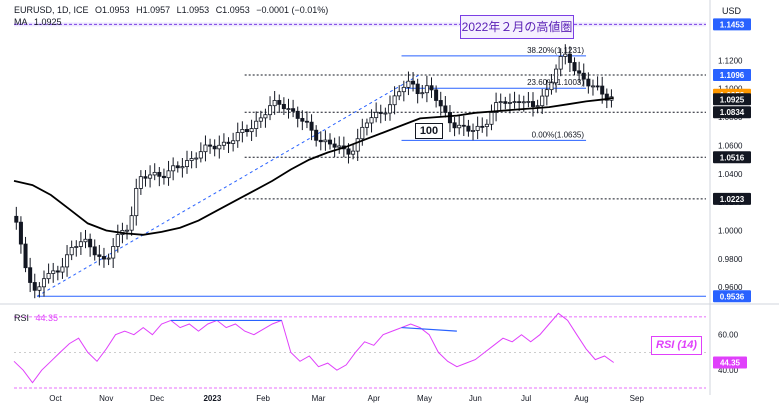 Image resolution: width=779 pixels, height=413 pixels. What do you see at coordinates (40, 22) in the screenshot?
I see `ma-legend: MA 1.0925` at bounding box center [40, 22].